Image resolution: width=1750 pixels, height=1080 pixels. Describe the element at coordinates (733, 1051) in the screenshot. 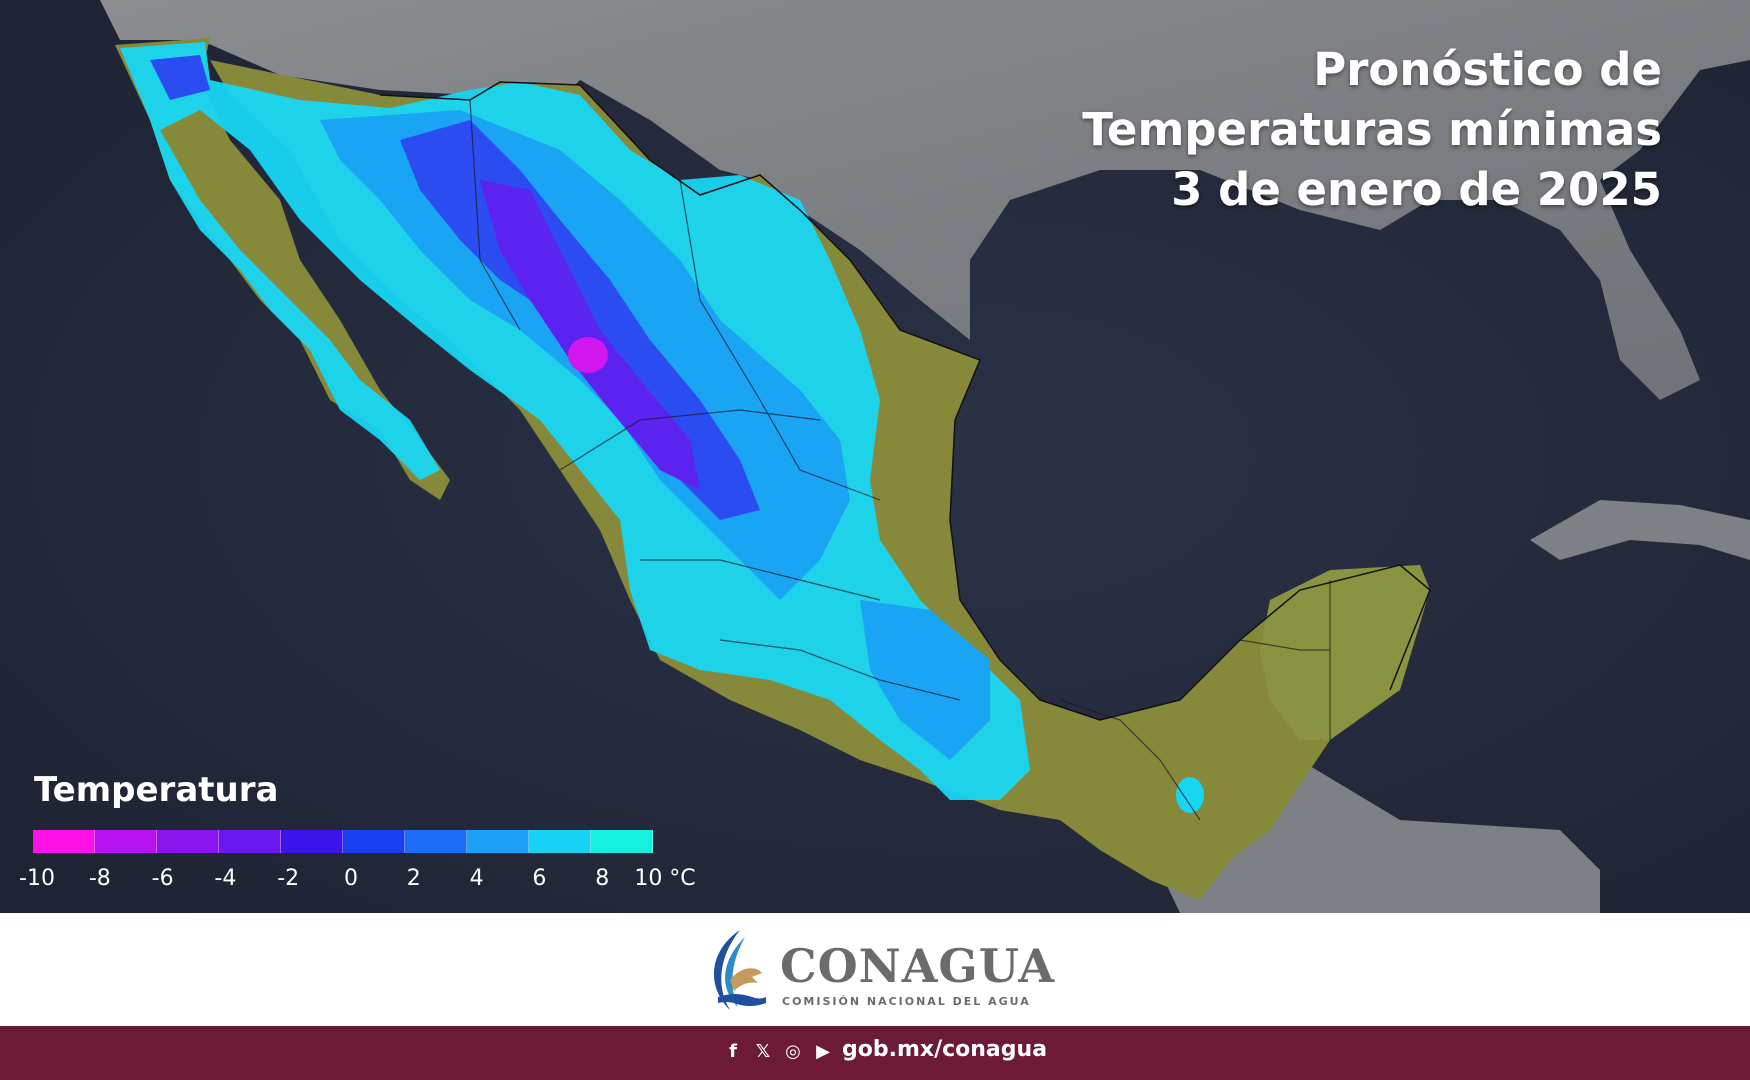

I see `facebook-icon: f` at that location.